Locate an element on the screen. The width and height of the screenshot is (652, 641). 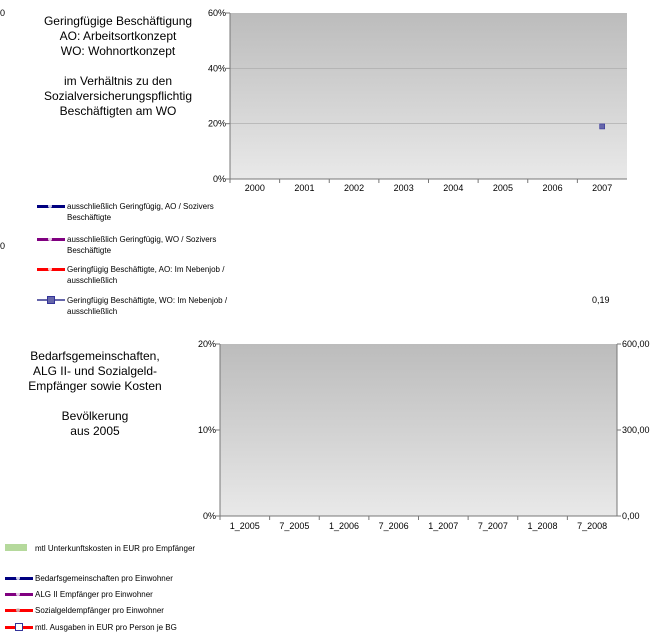
chart1-xtick-label: 2005 is located at coordinates (503, 188).